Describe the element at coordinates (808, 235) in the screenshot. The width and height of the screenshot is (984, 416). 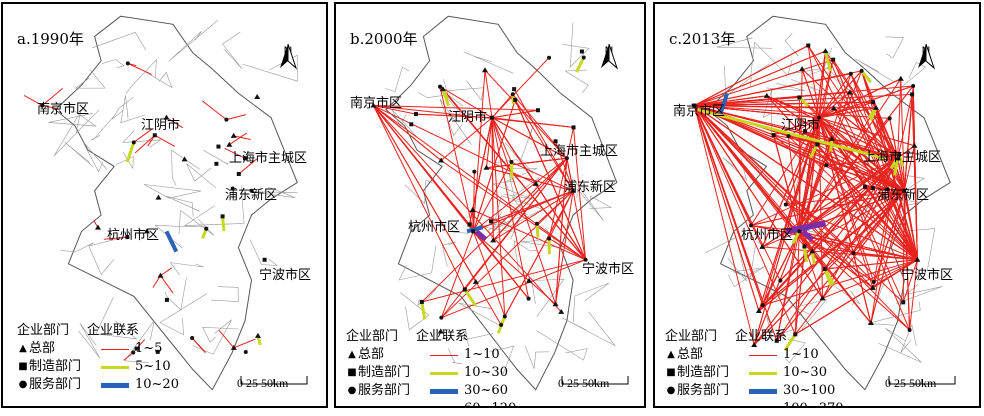
I see `link-line-purple` at that location.